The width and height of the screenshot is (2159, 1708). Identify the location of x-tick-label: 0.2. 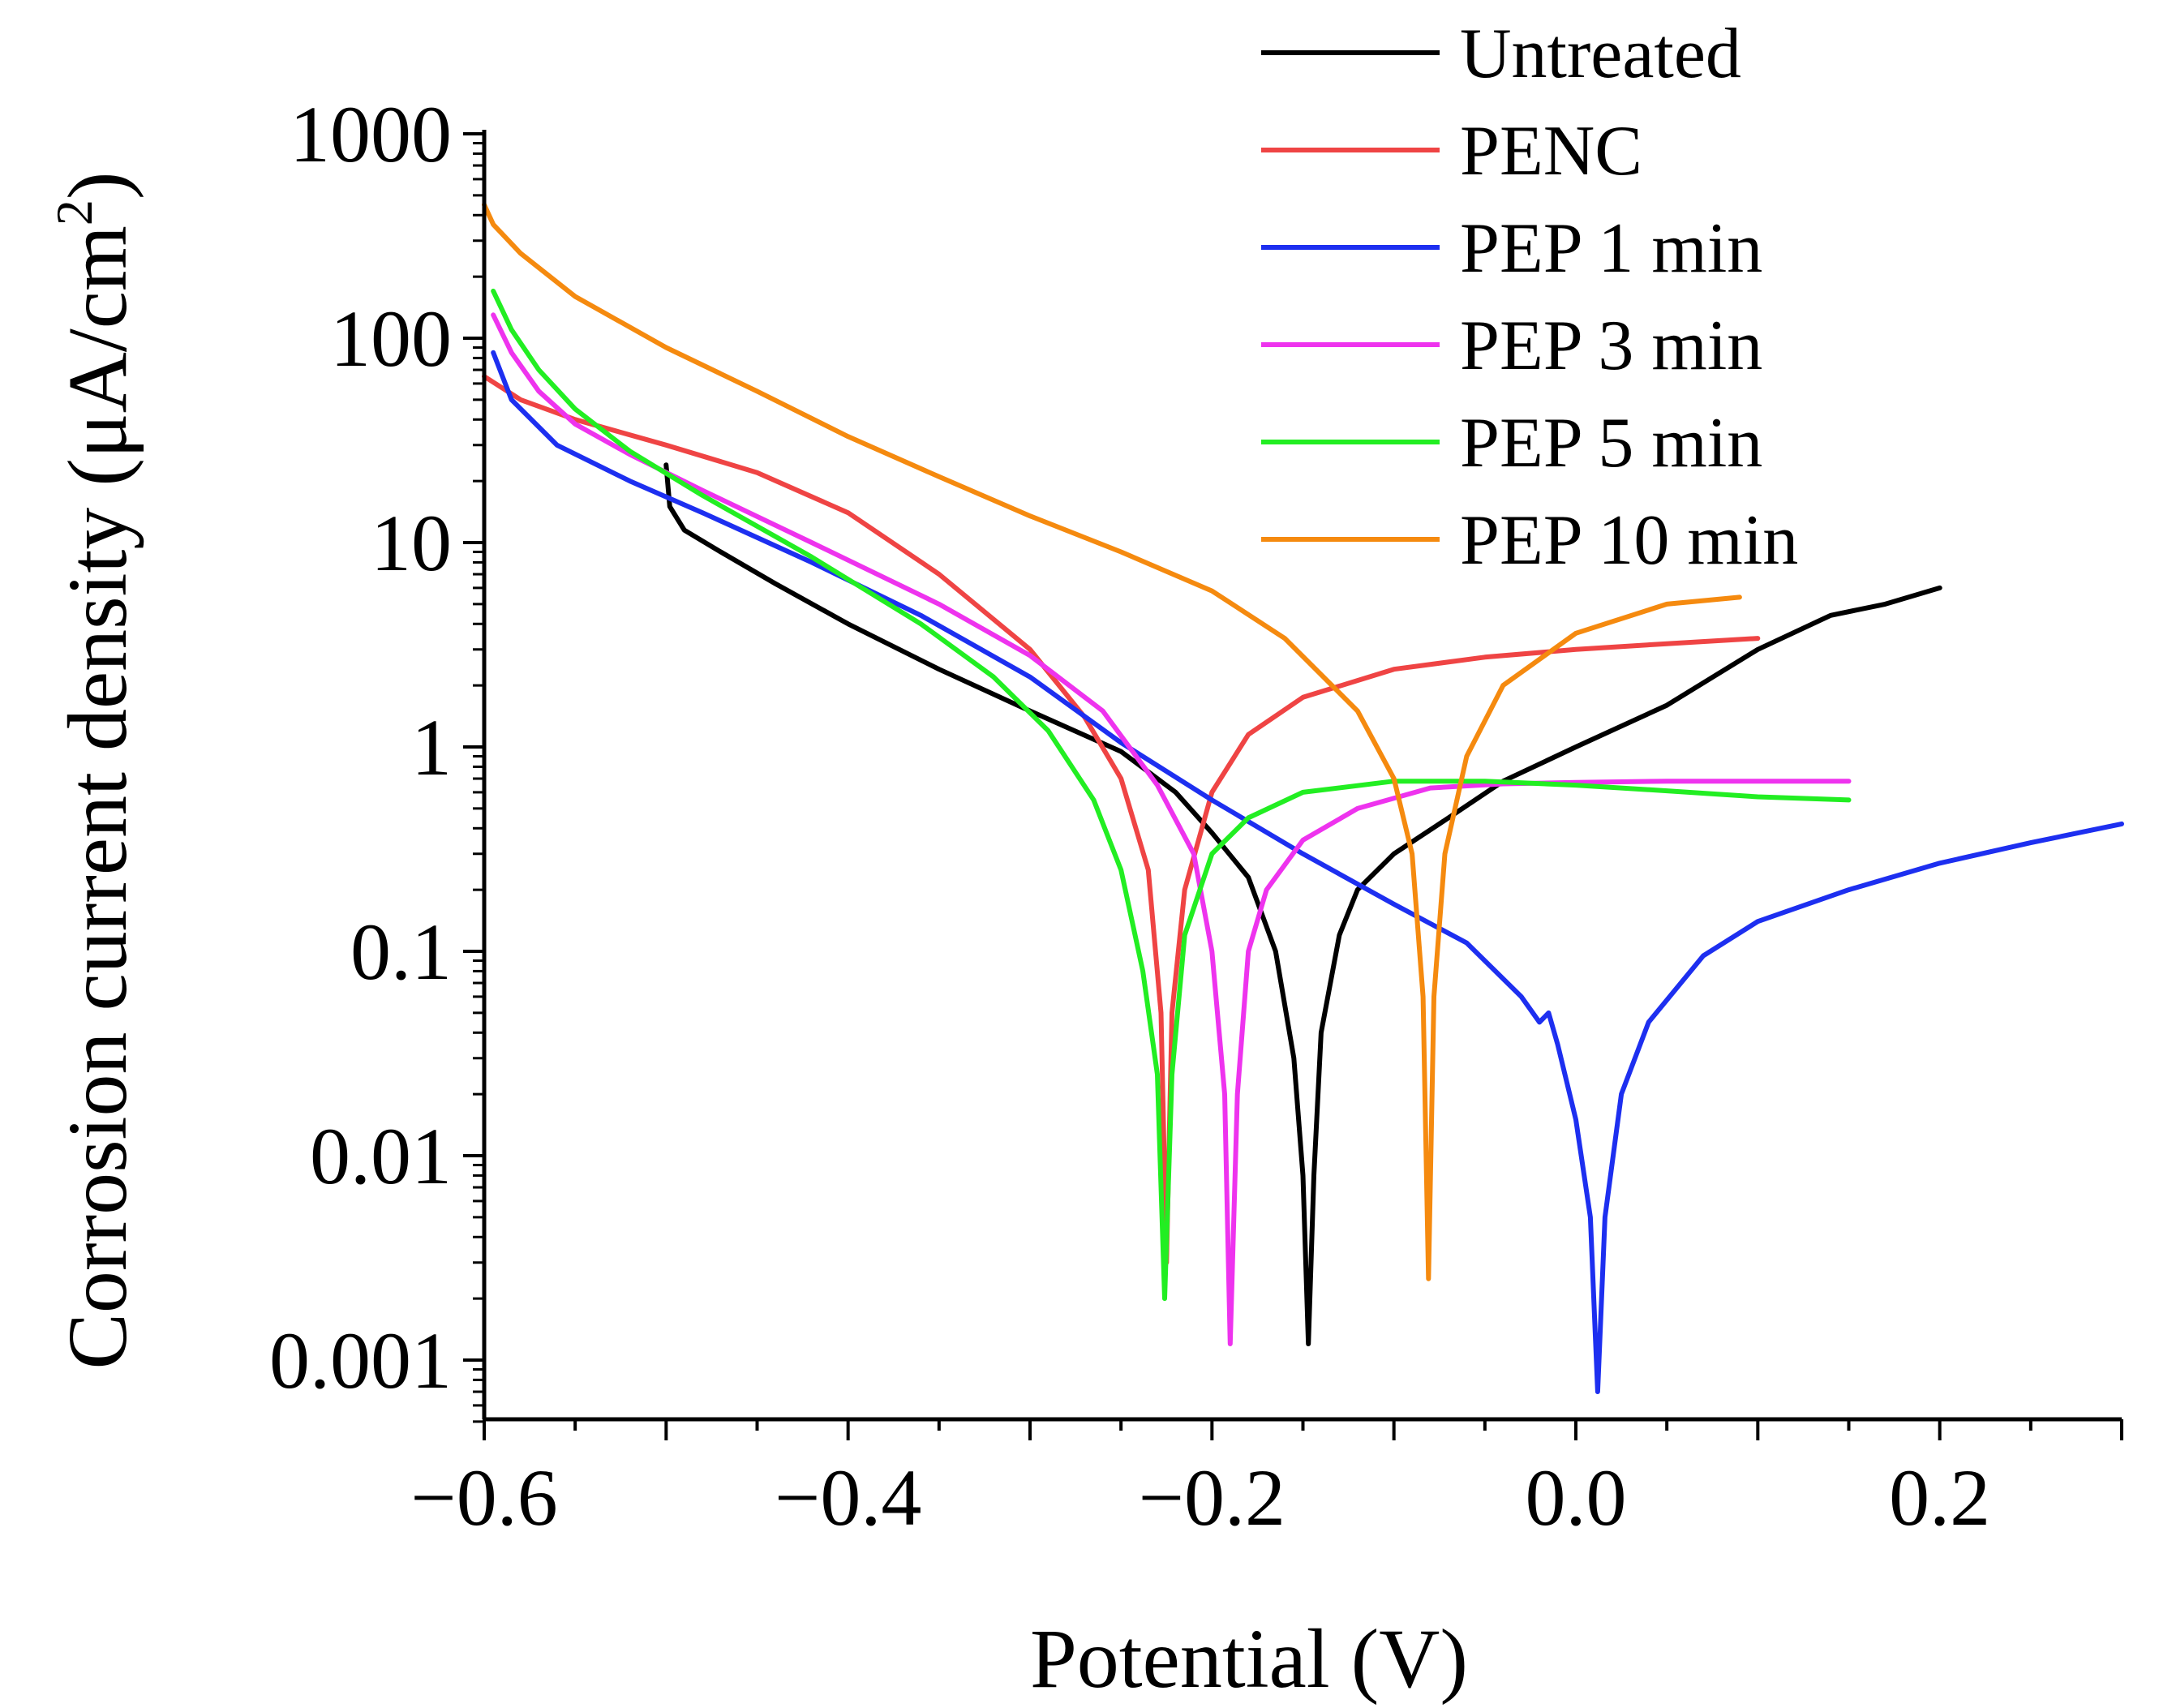
(1939, 1498).